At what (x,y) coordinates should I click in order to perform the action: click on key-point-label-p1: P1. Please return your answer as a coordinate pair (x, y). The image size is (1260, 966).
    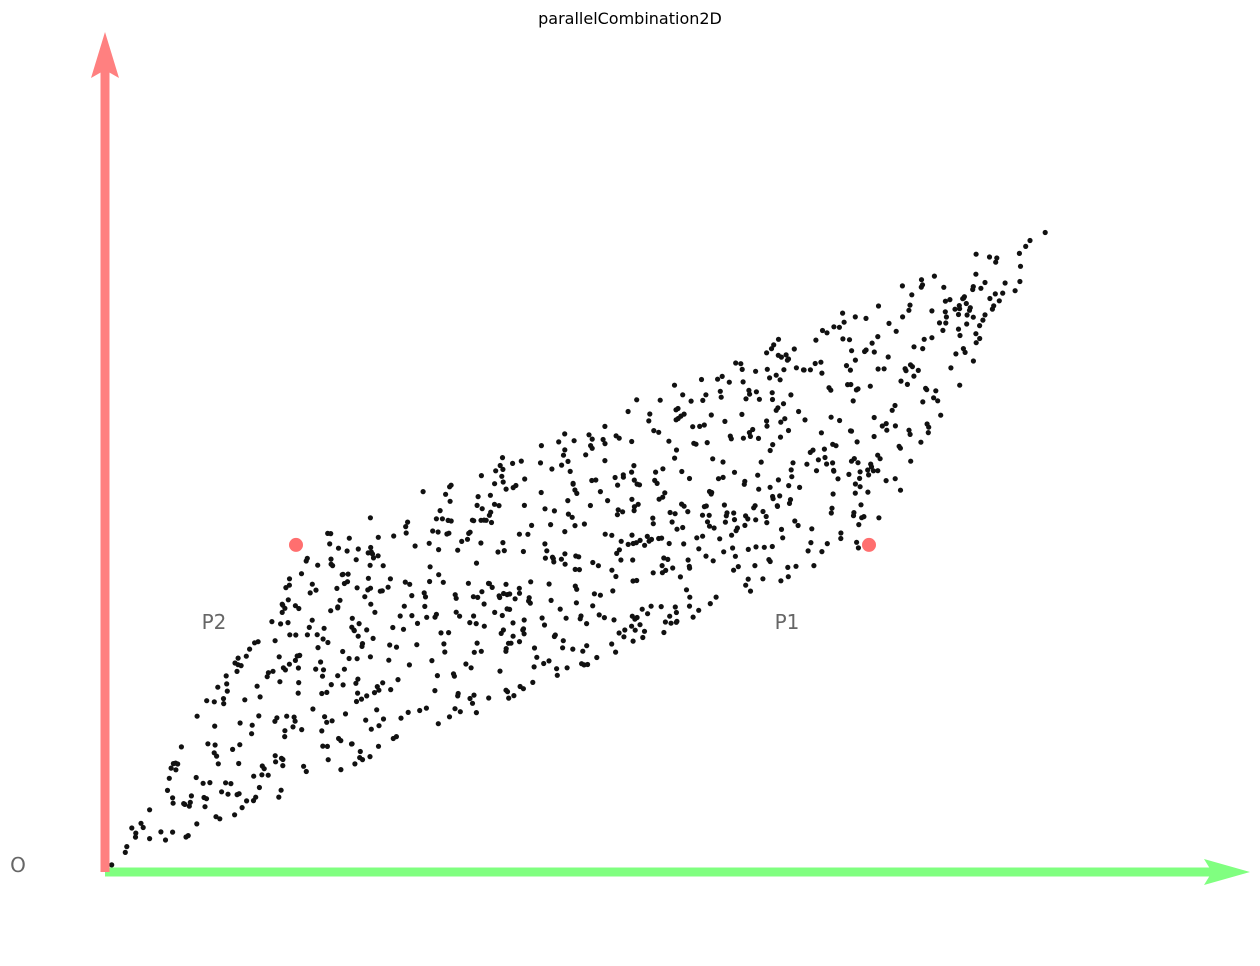
    Looking at the image, I should click on (787, 622).